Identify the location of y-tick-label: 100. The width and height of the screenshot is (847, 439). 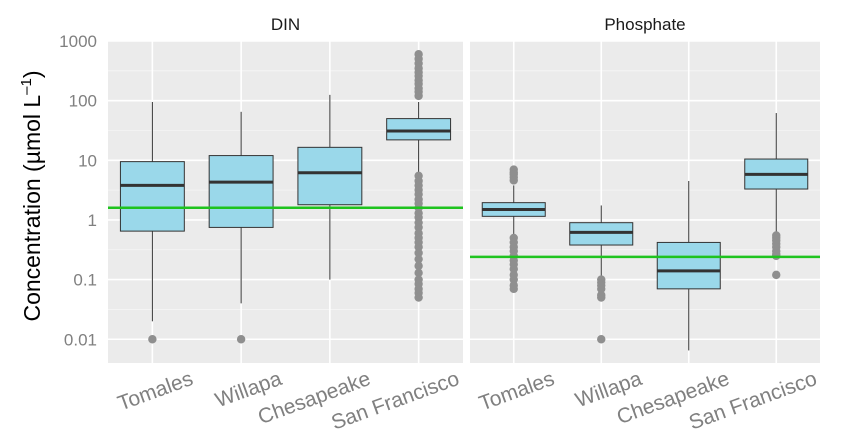
(83, 101).